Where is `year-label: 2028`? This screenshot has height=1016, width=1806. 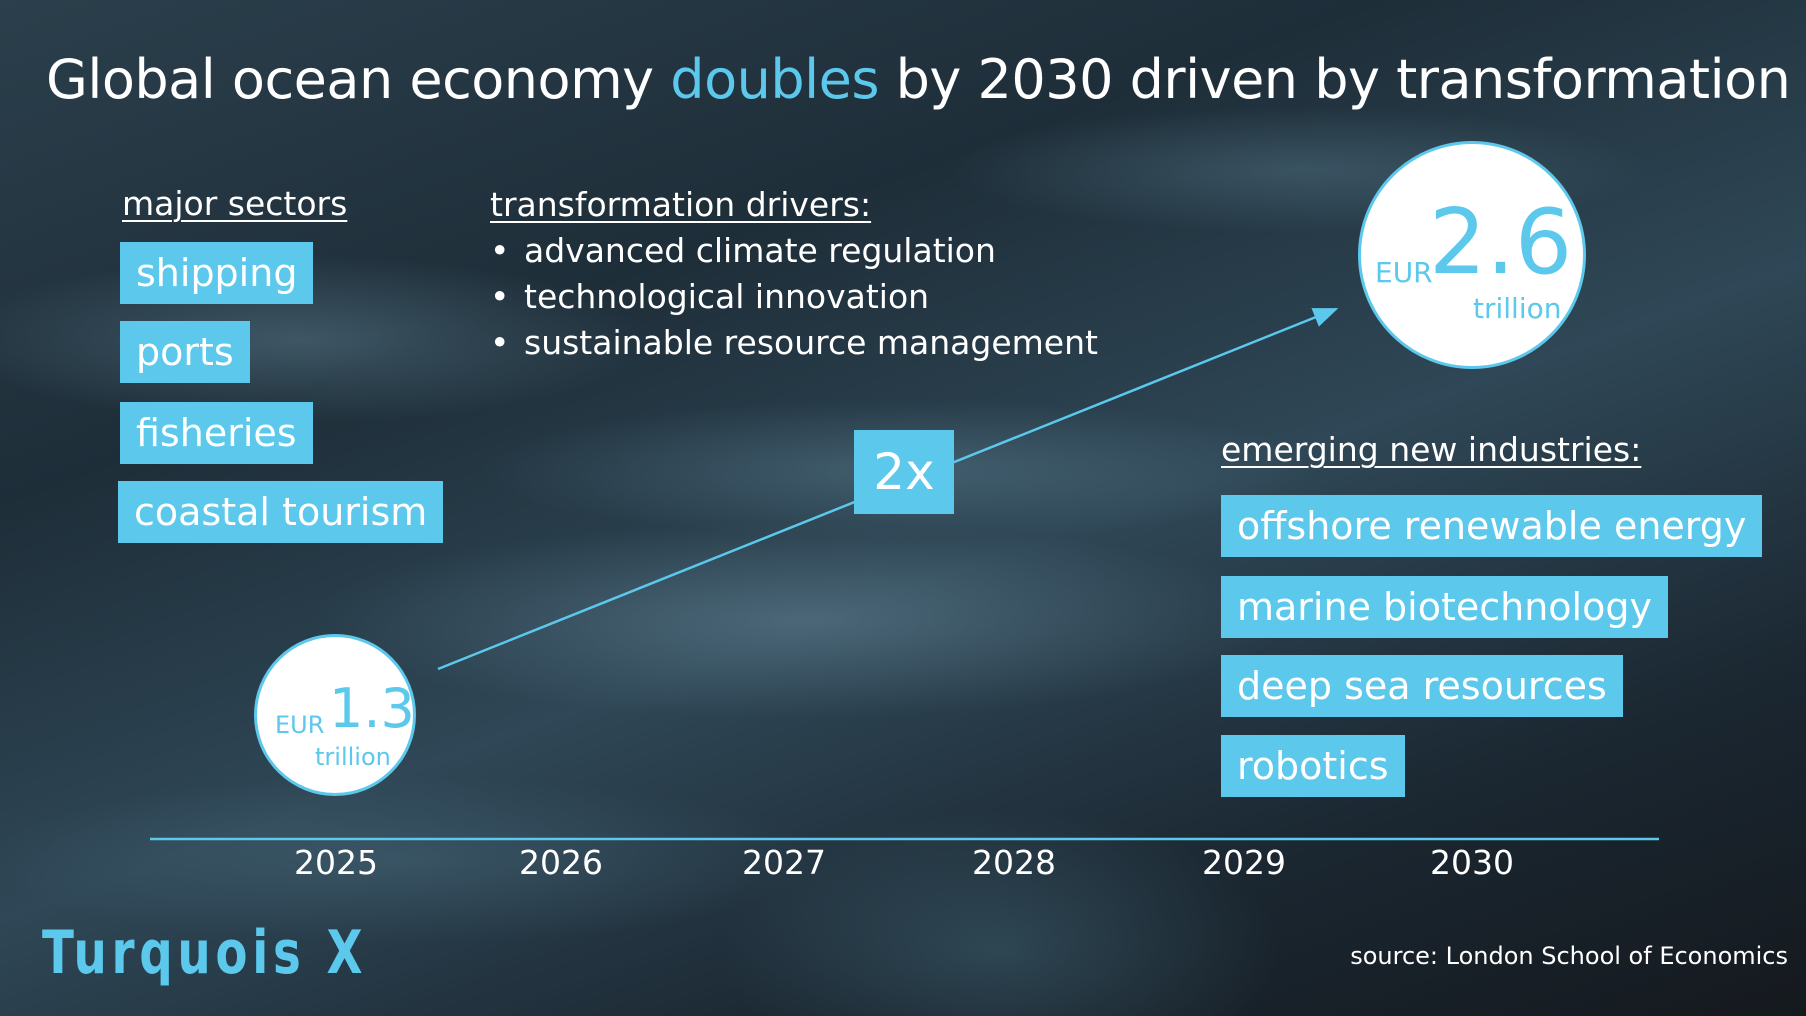 year-label: 2028 is located at coordinates (1014, 862).